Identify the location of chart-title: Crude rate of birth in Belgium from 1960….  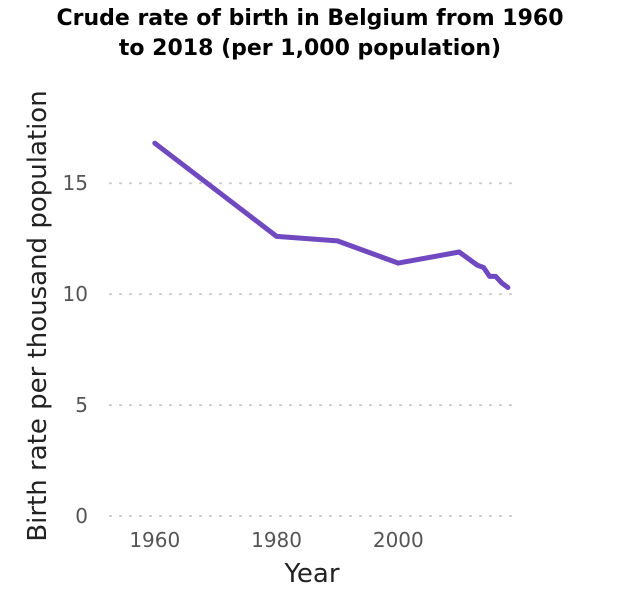
(310, 34).